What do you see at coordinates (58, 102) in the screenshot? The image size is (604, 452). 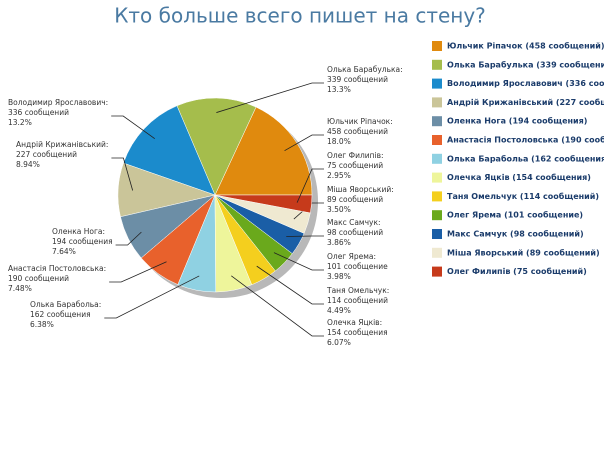 I see `label-name: Володимир Ярославович:` at bounding box center [58, 102].